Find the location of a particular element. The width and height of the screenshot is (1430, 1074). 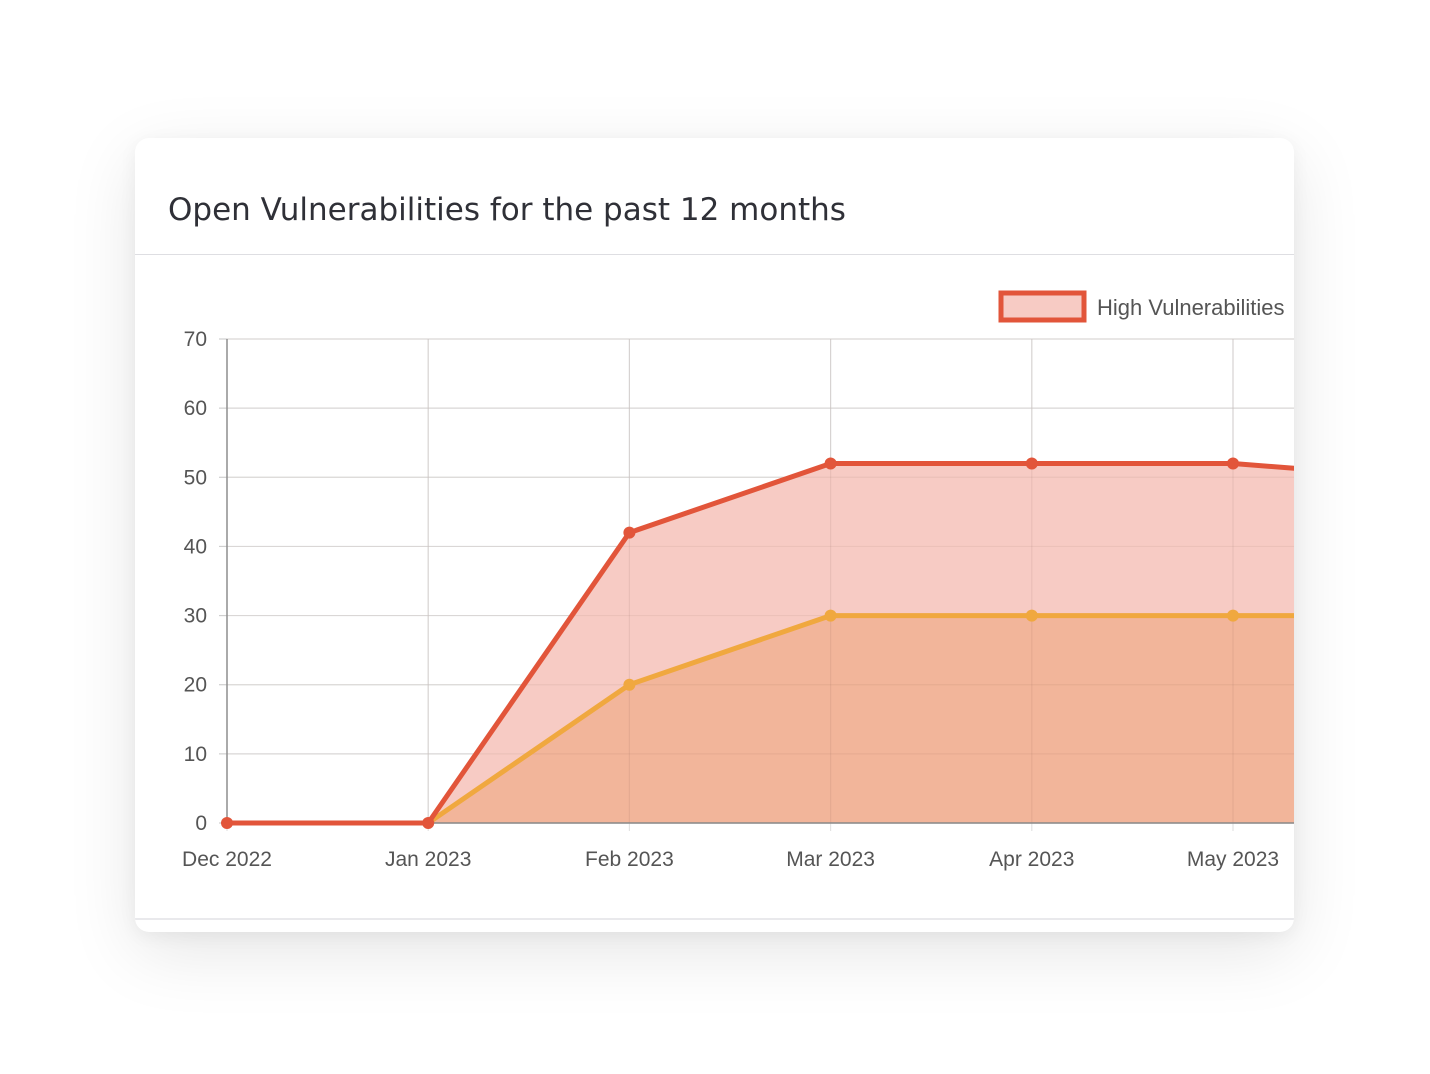

y-tick-label: 50 is located at coordinates (195, 477).